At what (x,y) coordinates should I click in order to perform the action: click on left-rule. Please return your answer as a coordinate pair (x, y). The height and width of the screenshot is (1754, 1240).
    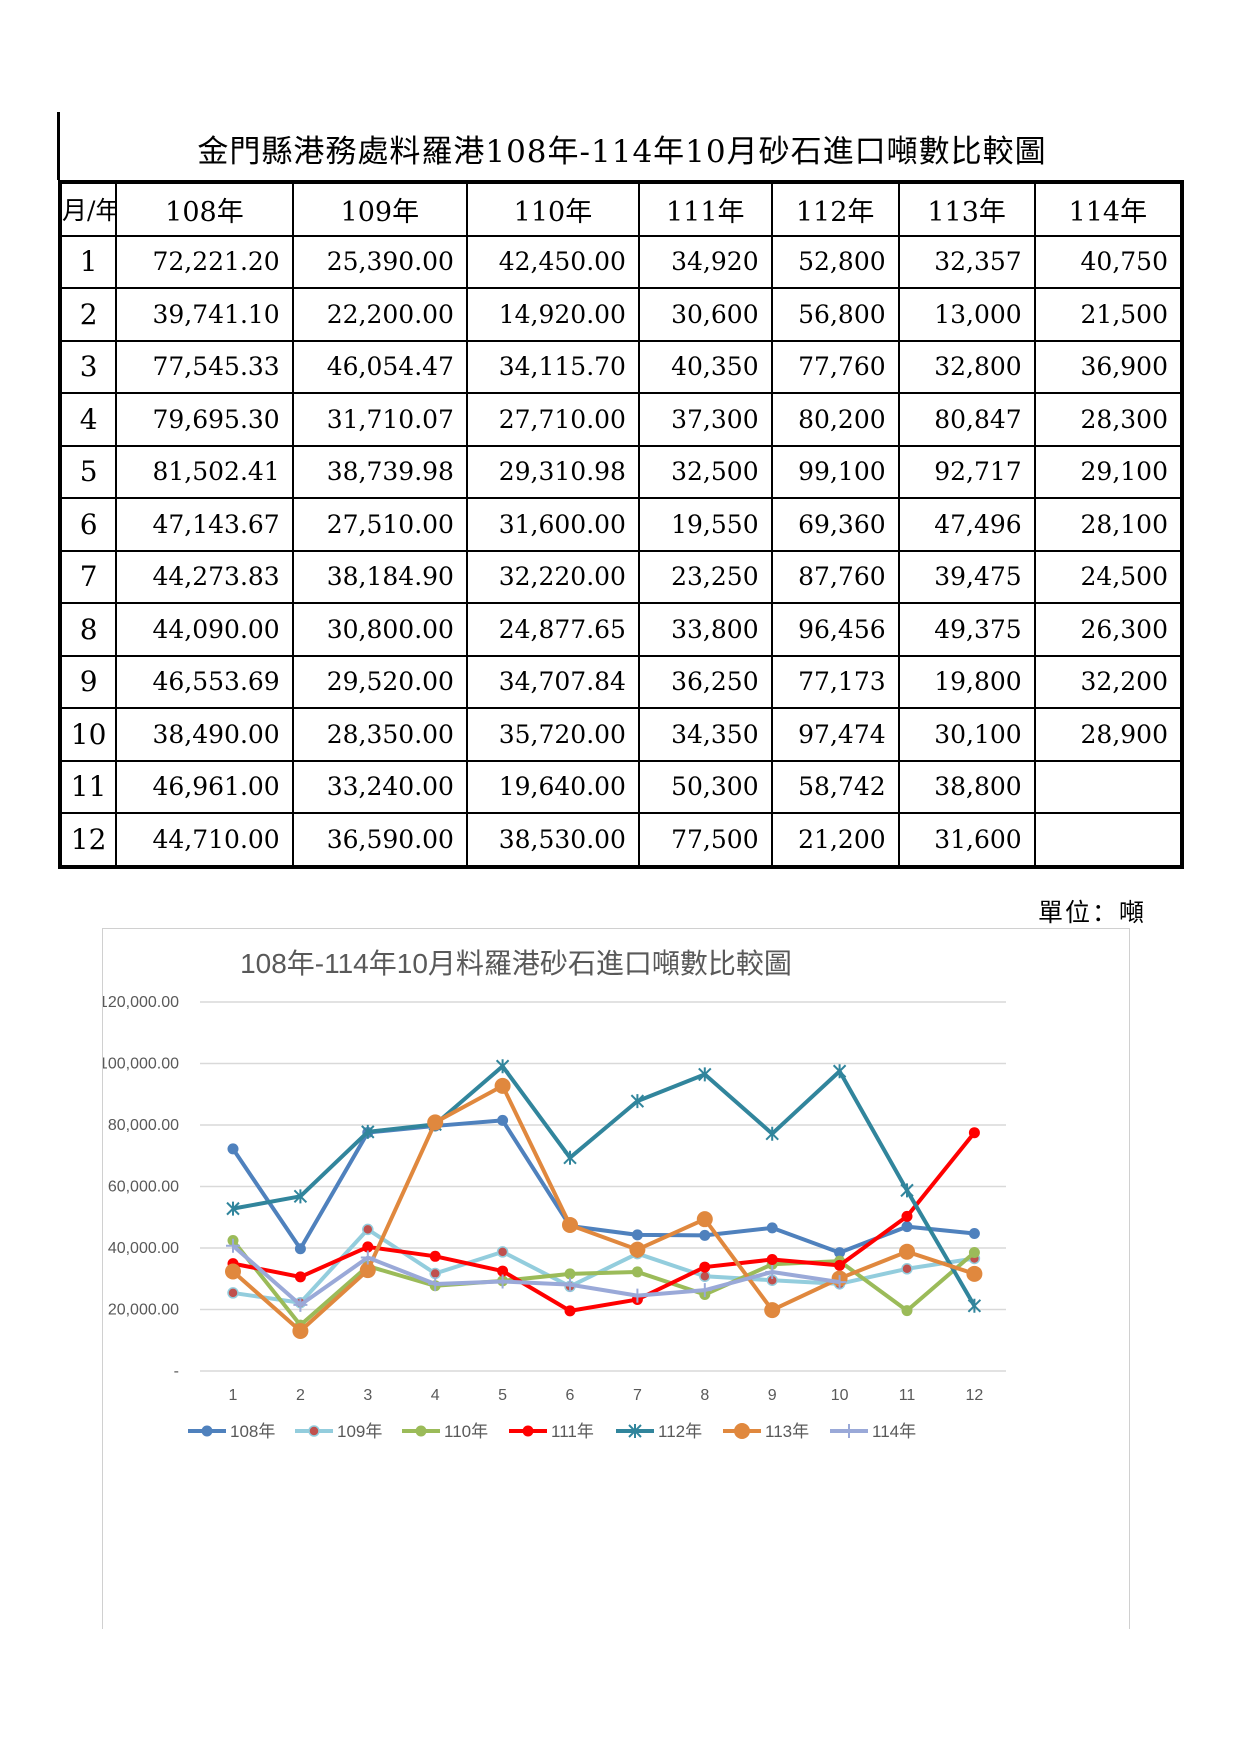
    Looking at the image, I should click on (58, 146).